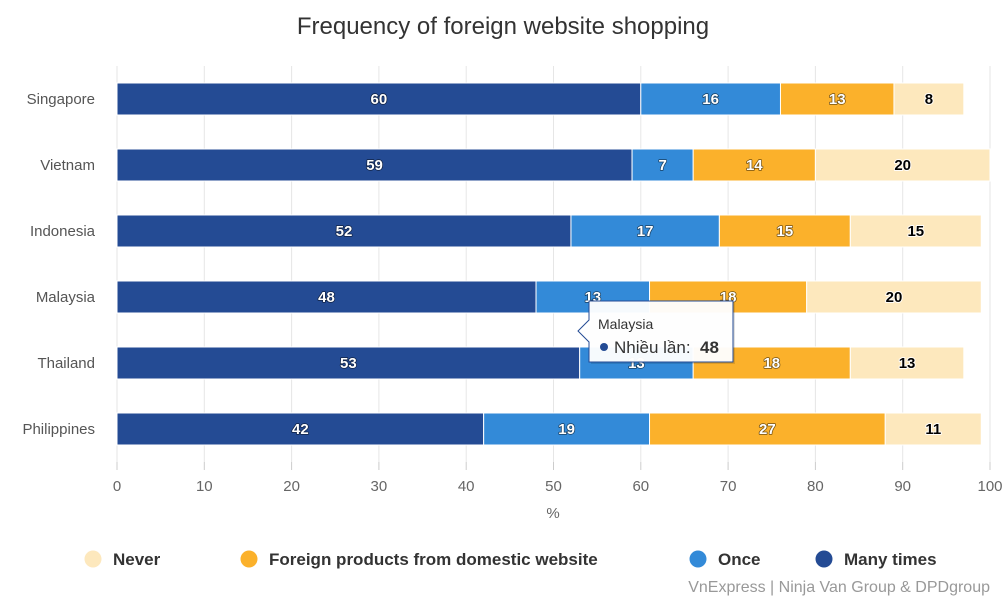  Describe the element at coordinates (739, 559) in the screenshot. I see `legend-label: Once` at that location.